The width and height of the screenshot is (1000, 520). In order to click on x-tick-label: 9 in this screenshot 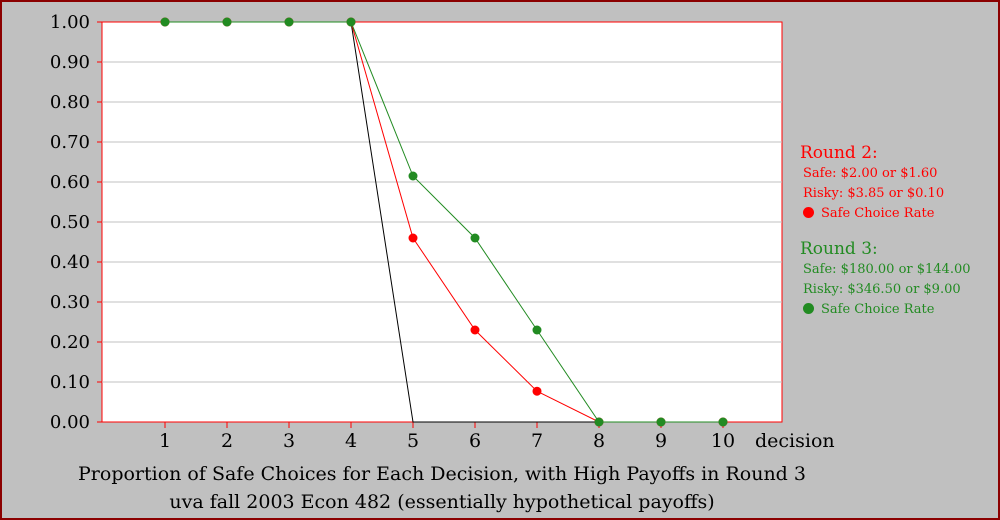, I will do `click(661, 441)`.